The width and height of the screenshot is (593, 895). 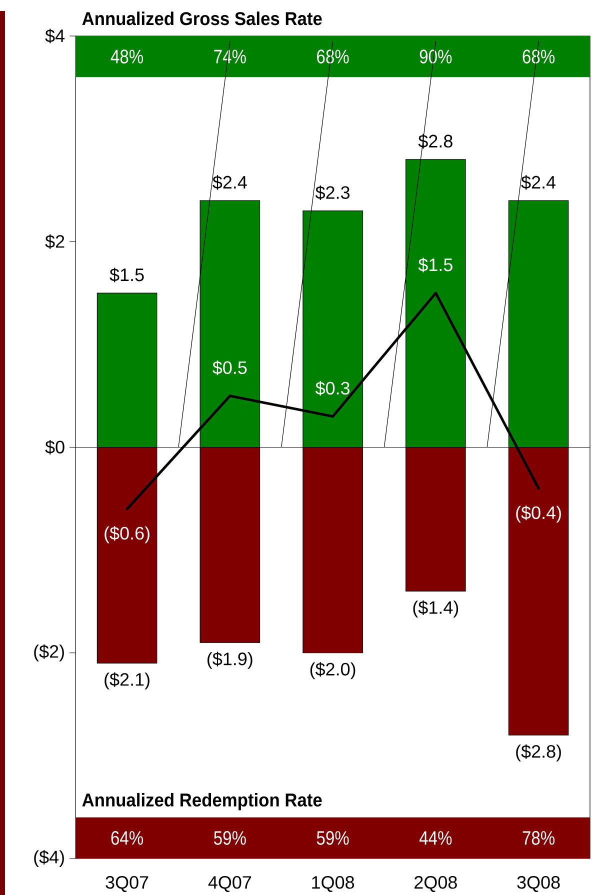 What do you see at coordinates (332, 192) in the screenshot?
I see `data-label: $2.3` at bounding box center [332, 192].